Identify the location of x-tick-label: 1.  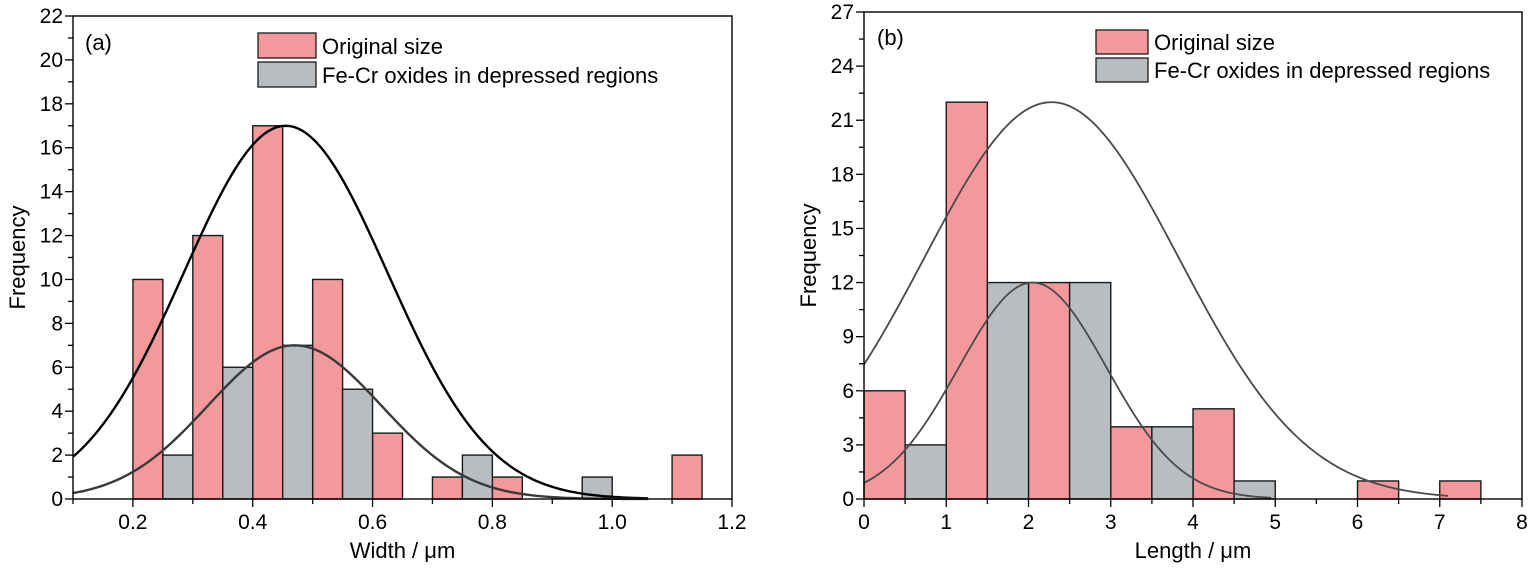
(946, 522).